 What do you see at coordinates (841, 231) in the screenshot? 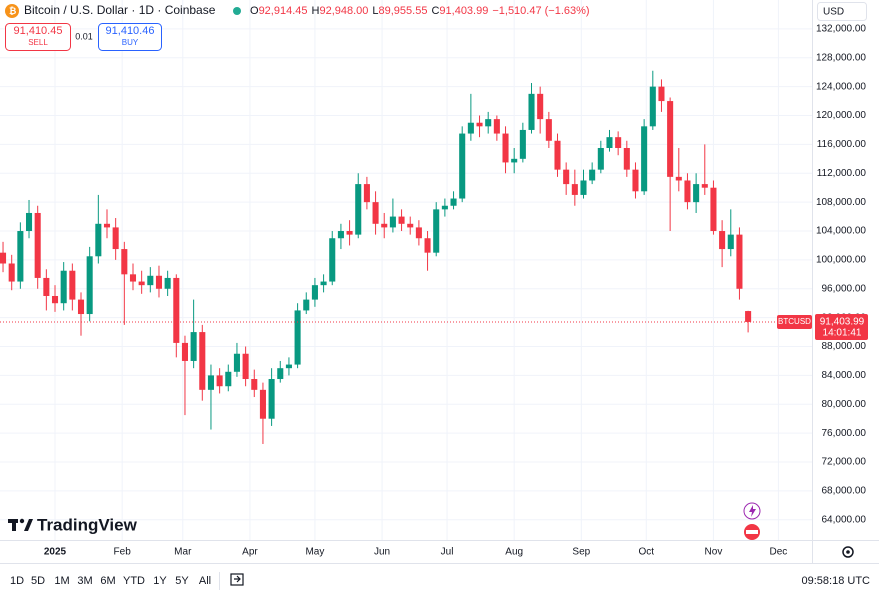
I see `y-tick-label: 104,000.00` at bounding box center [841, 231].